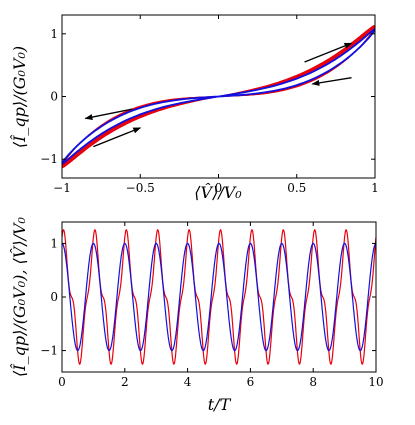  I want to click on top-y-tick-label: 0, so click(54, 97).